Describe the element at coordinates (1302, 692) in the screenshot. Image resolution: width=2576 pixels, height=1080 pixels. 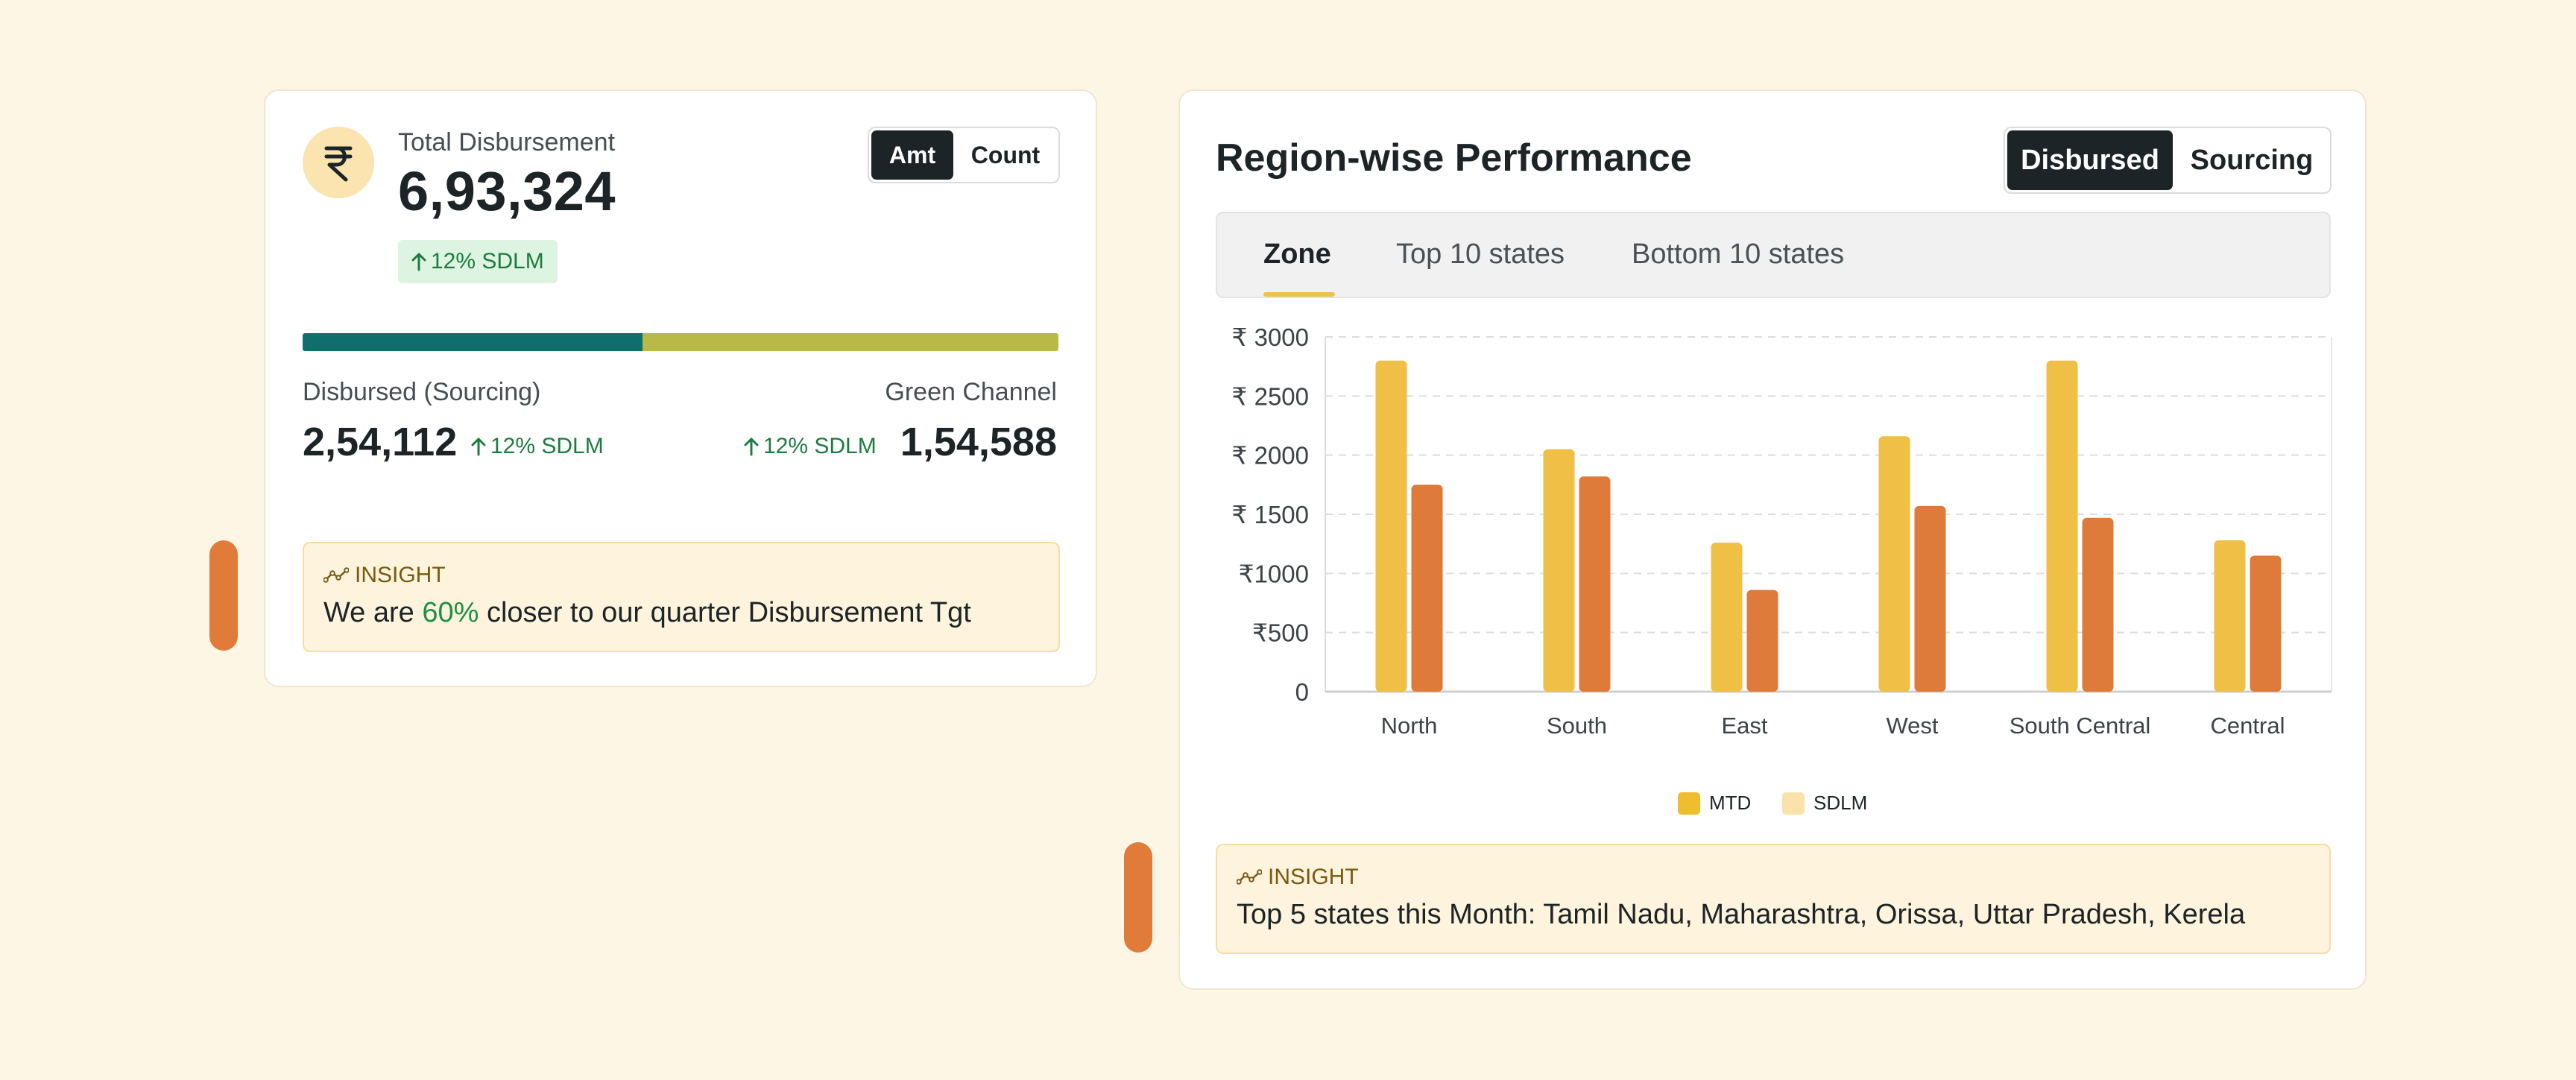
I see `y-tick-label: 0` at that location.